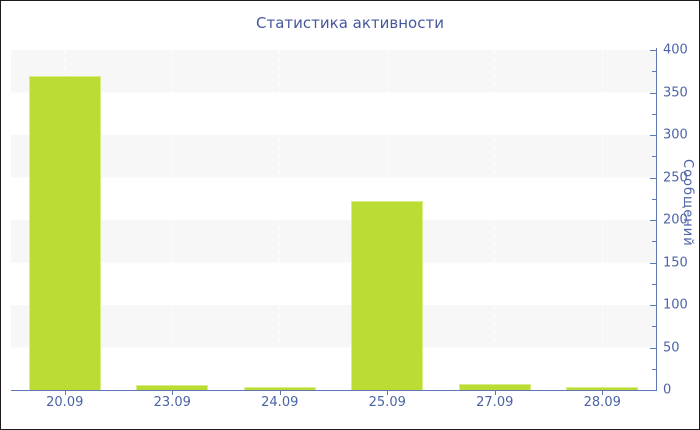  Describe the element at coordinates (687, 203) in the screenshot. I see `y-axis-title: Сообщений` at that location.